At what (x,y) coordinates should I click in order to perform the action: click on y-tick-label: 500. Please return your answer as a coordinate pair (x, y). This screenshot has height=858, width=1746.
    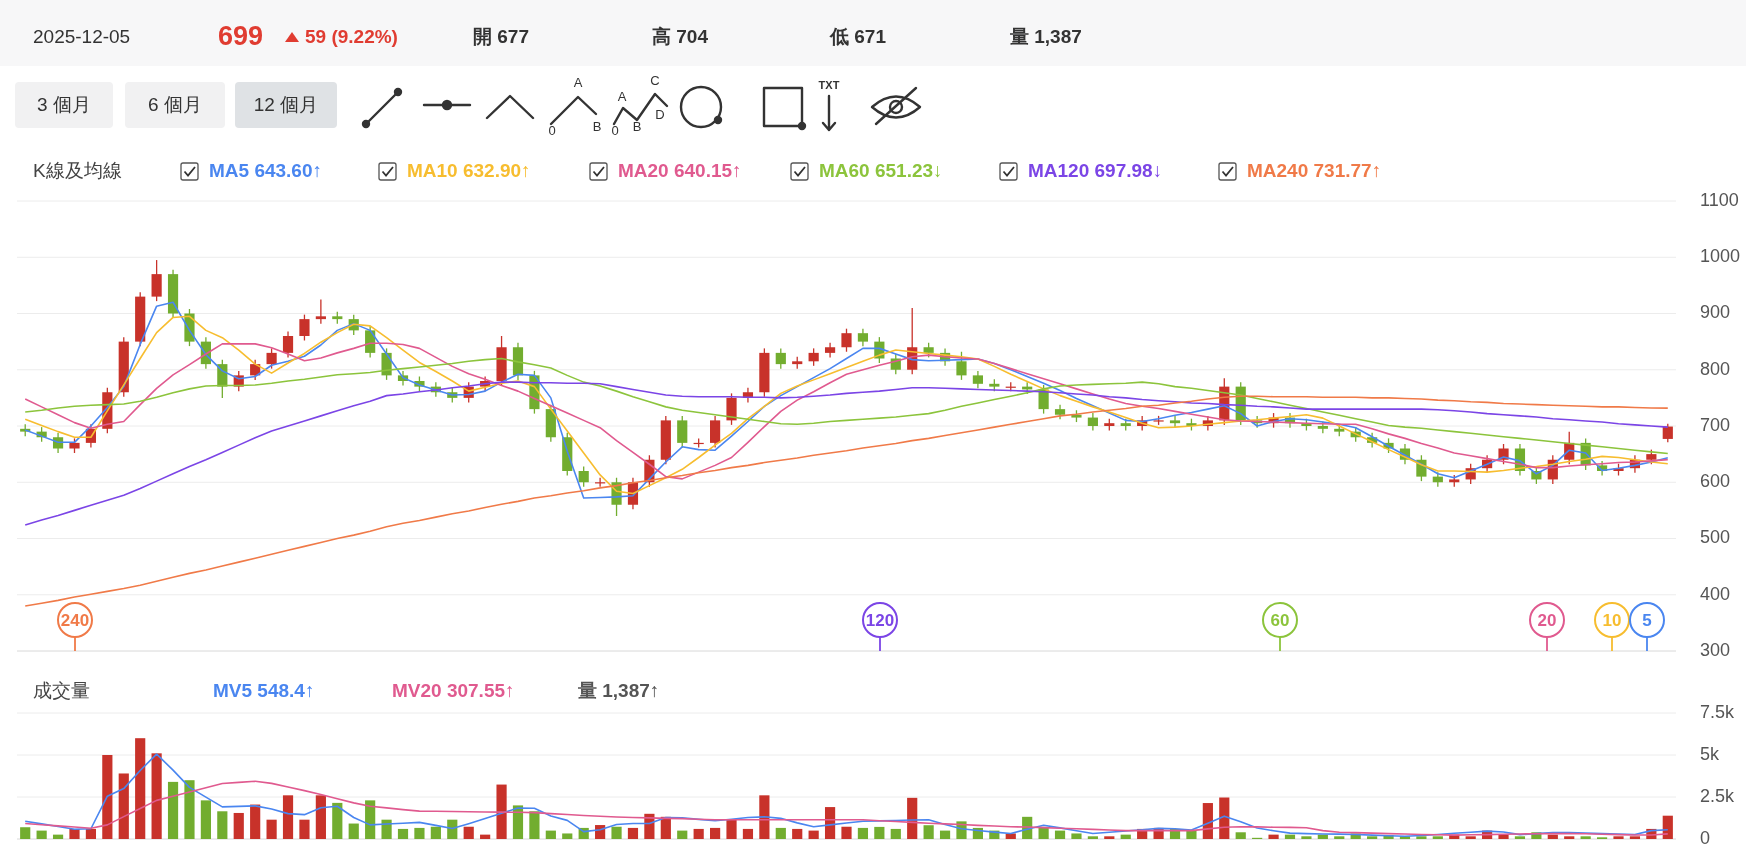
    Looking at the image, I should click on (1715, 537).